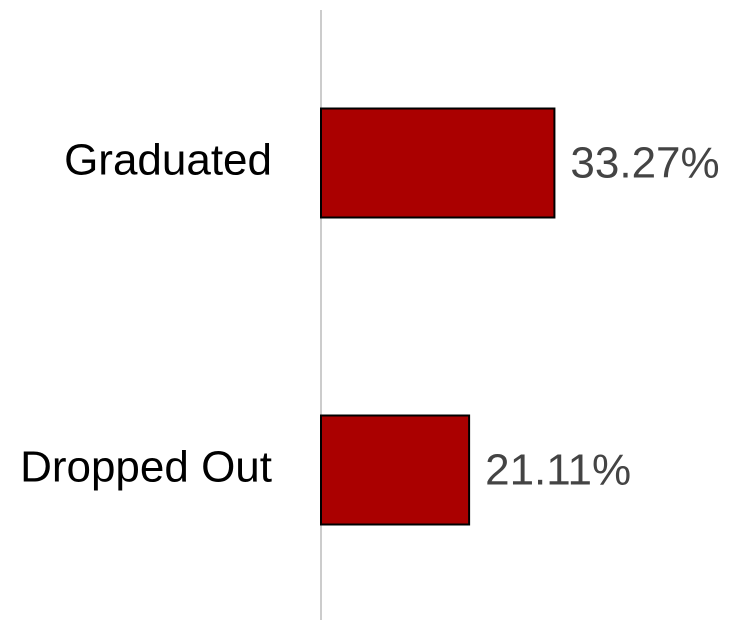 The width and height of the screenshot is (756, 620). Describe the element at coordinates (168, 160) in the screenshot. I see `category-label: Graduated` at that location.